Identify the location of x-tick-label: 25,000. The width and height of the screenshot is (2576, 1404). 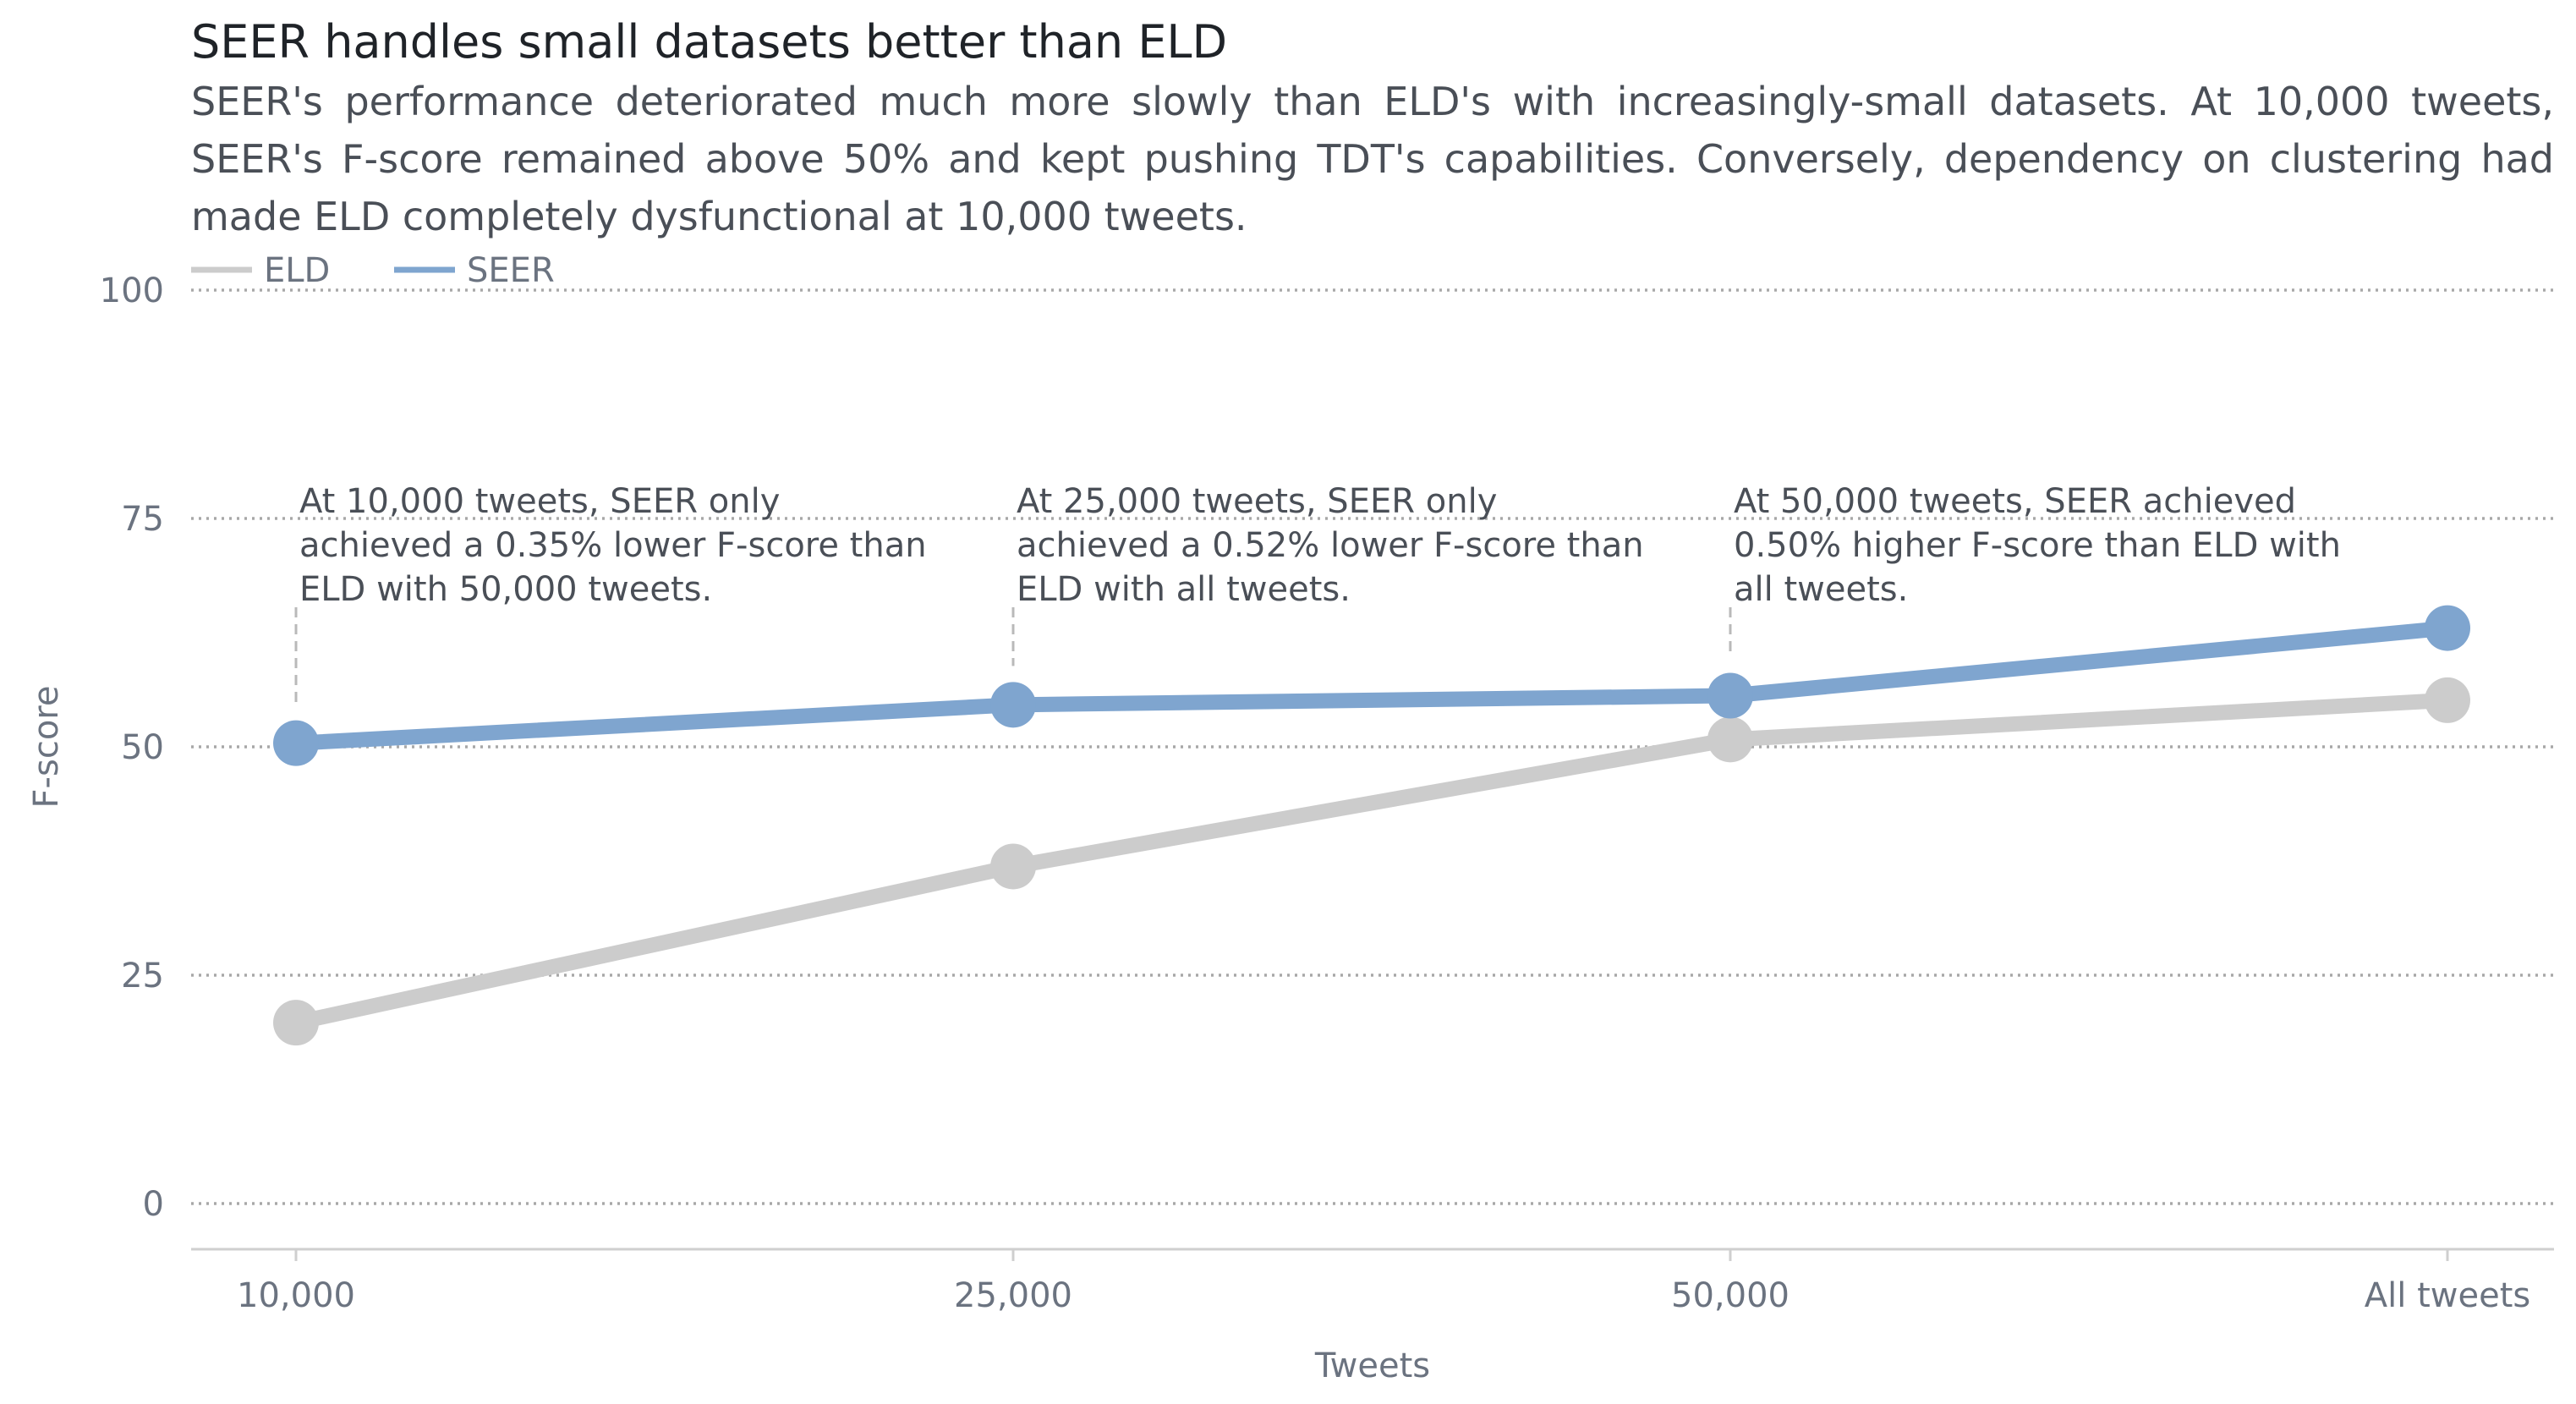
(1013, 1295).